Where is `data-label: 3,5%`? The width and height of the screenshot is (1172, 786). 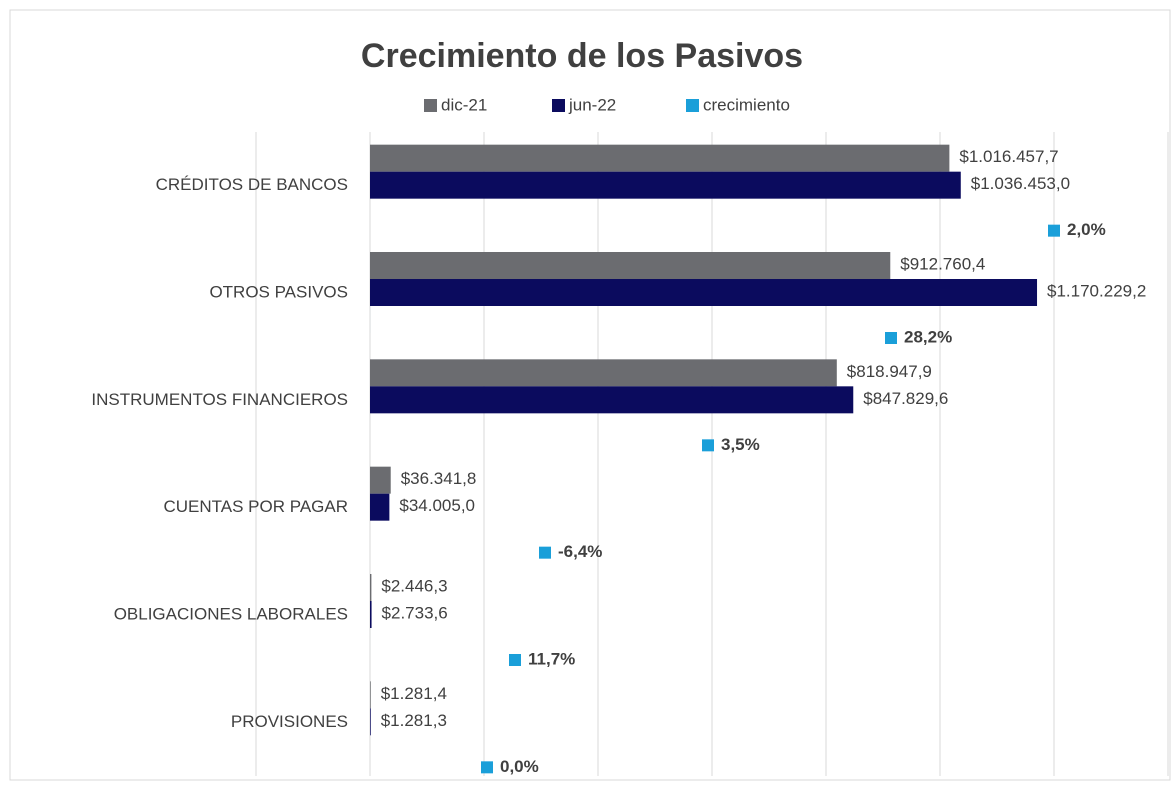
data-label: 3,5% is located at coordinates (740, 444).